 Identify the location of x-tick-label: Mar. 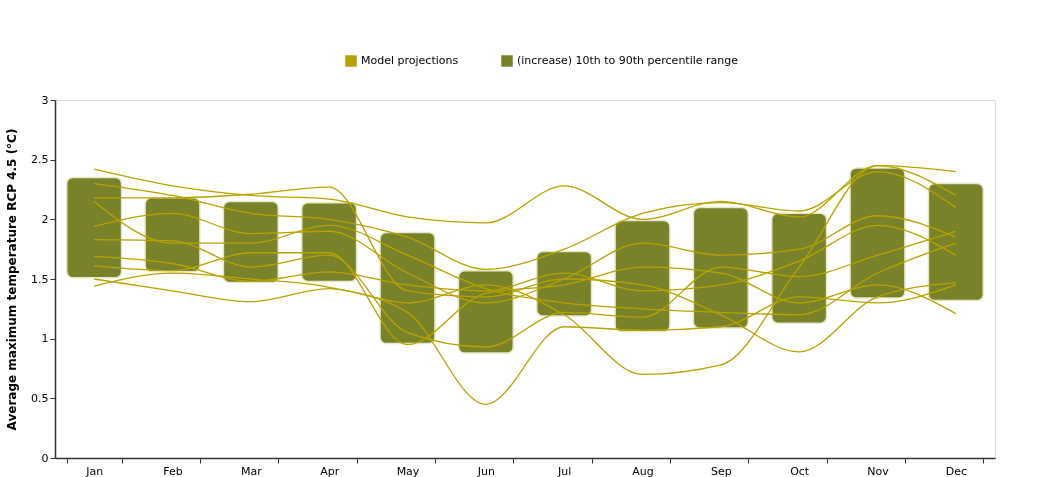
(251, 470).